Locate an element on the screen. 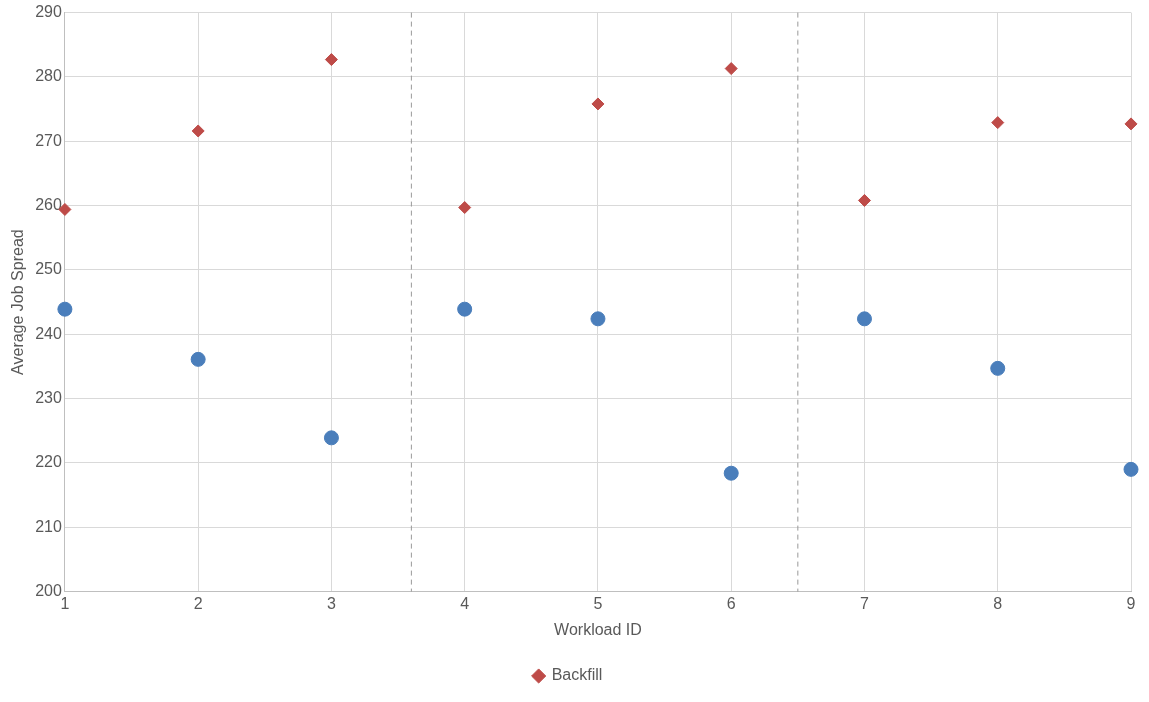 The image size is (1149, 702). x-tick-label: 5 is located at coordinates (598, 603).